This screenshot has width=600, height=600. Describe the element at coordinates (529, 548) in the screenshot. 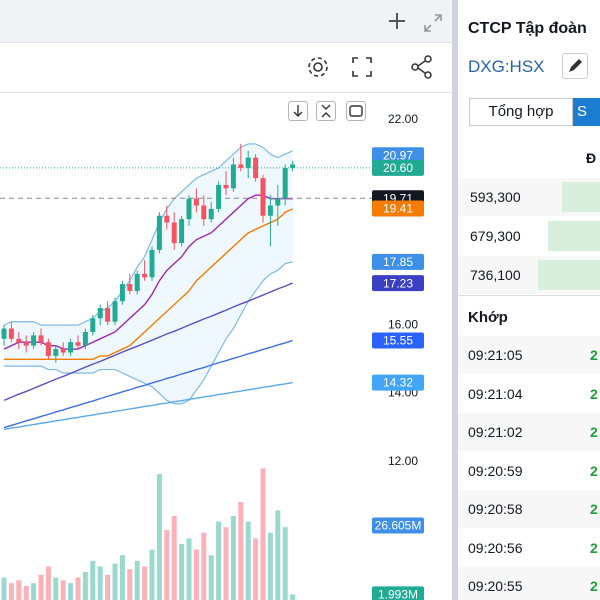

I see `trade-row: 09:20:56 2` at that location.